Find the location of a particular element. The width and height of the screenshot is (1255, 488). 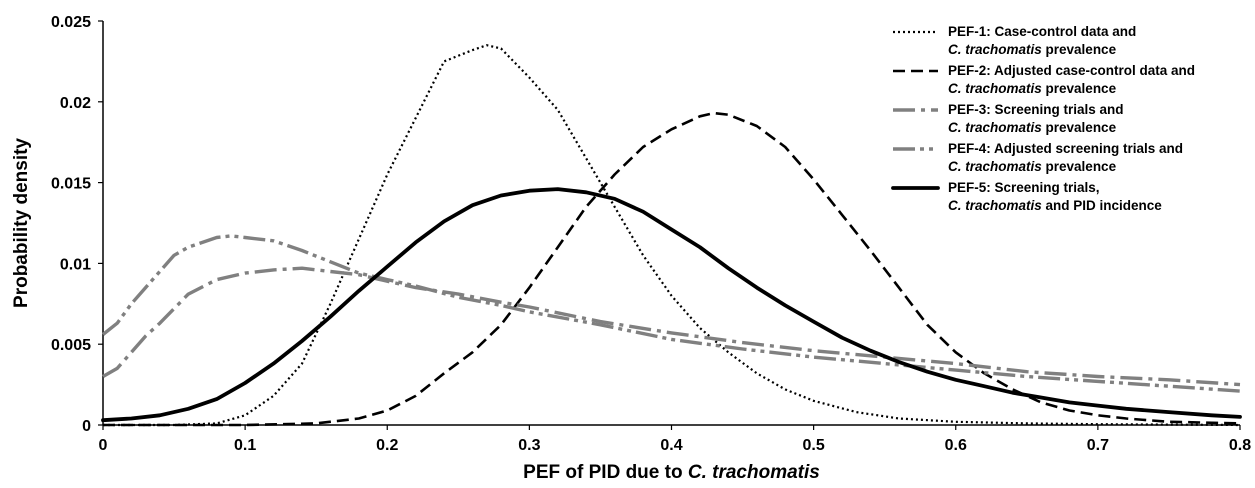

legend-label-pef-3: C. trachomatis prevalence is located at coordinates (1032, 127).